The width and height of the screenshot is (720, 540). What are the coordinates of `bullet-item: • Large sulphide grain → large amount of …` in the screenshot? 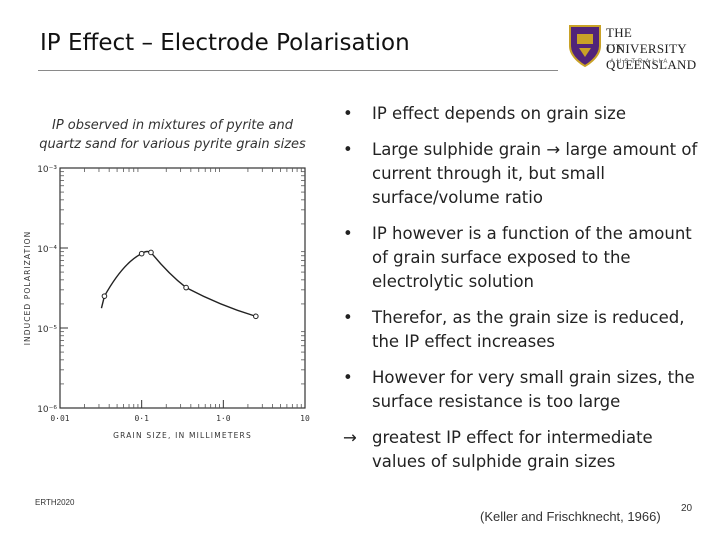 It's located at (520, 174).